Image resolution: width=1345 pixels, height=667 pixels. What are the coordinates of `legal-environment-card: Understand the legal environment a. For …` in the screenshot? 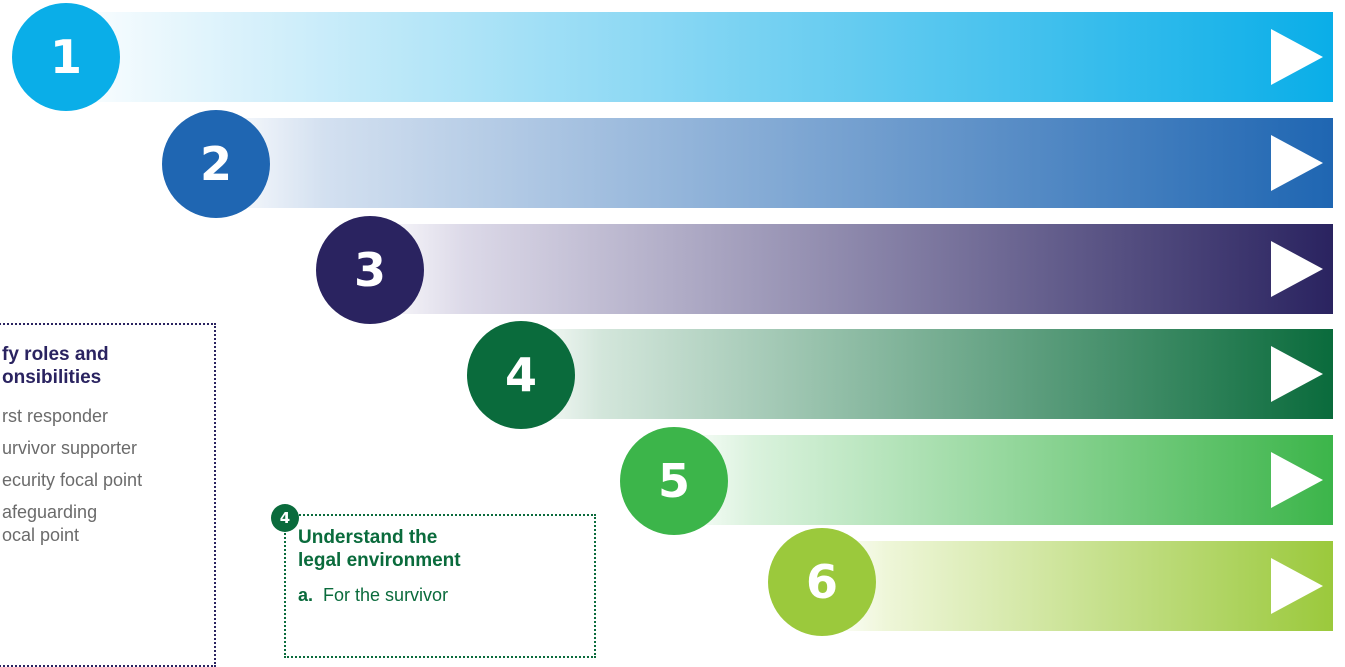 It's located at (440, 586).